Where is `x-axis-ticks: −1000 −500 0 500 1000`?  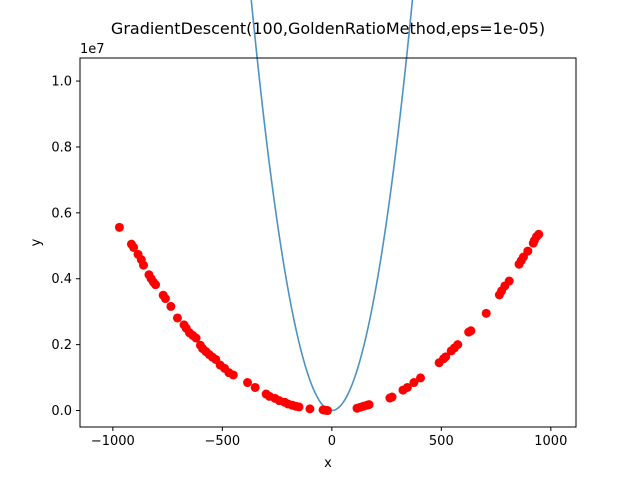
x-axis-ticks: −1000 −500 0 500 1000 is located at coordinates (329, 438).